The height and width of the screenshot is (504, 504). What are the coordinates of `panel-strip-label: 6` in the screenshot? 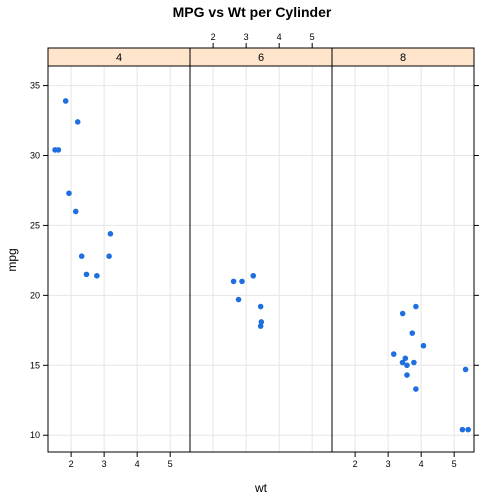 It's located at (261, 58).